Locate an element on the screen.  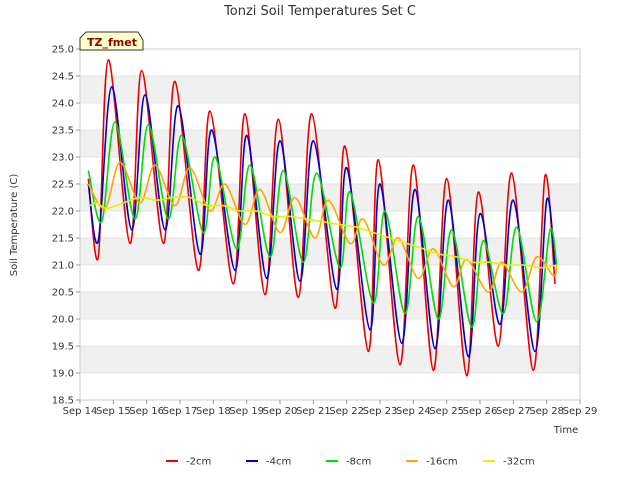
dataset-badge: TZ_fmet is located at coordinates (111, 41).